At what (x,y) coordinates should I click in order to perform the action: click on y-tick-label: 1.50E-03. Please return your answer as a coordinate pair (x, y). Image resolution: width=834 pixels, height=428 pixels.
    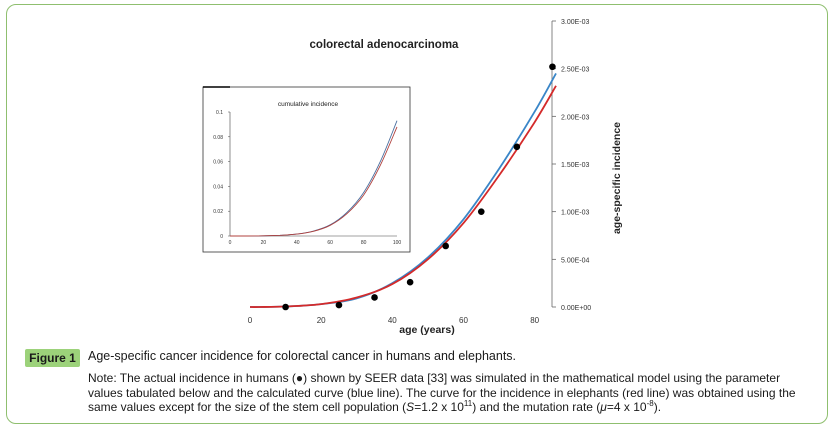
    Looking at the image, I should click on (575, 165).